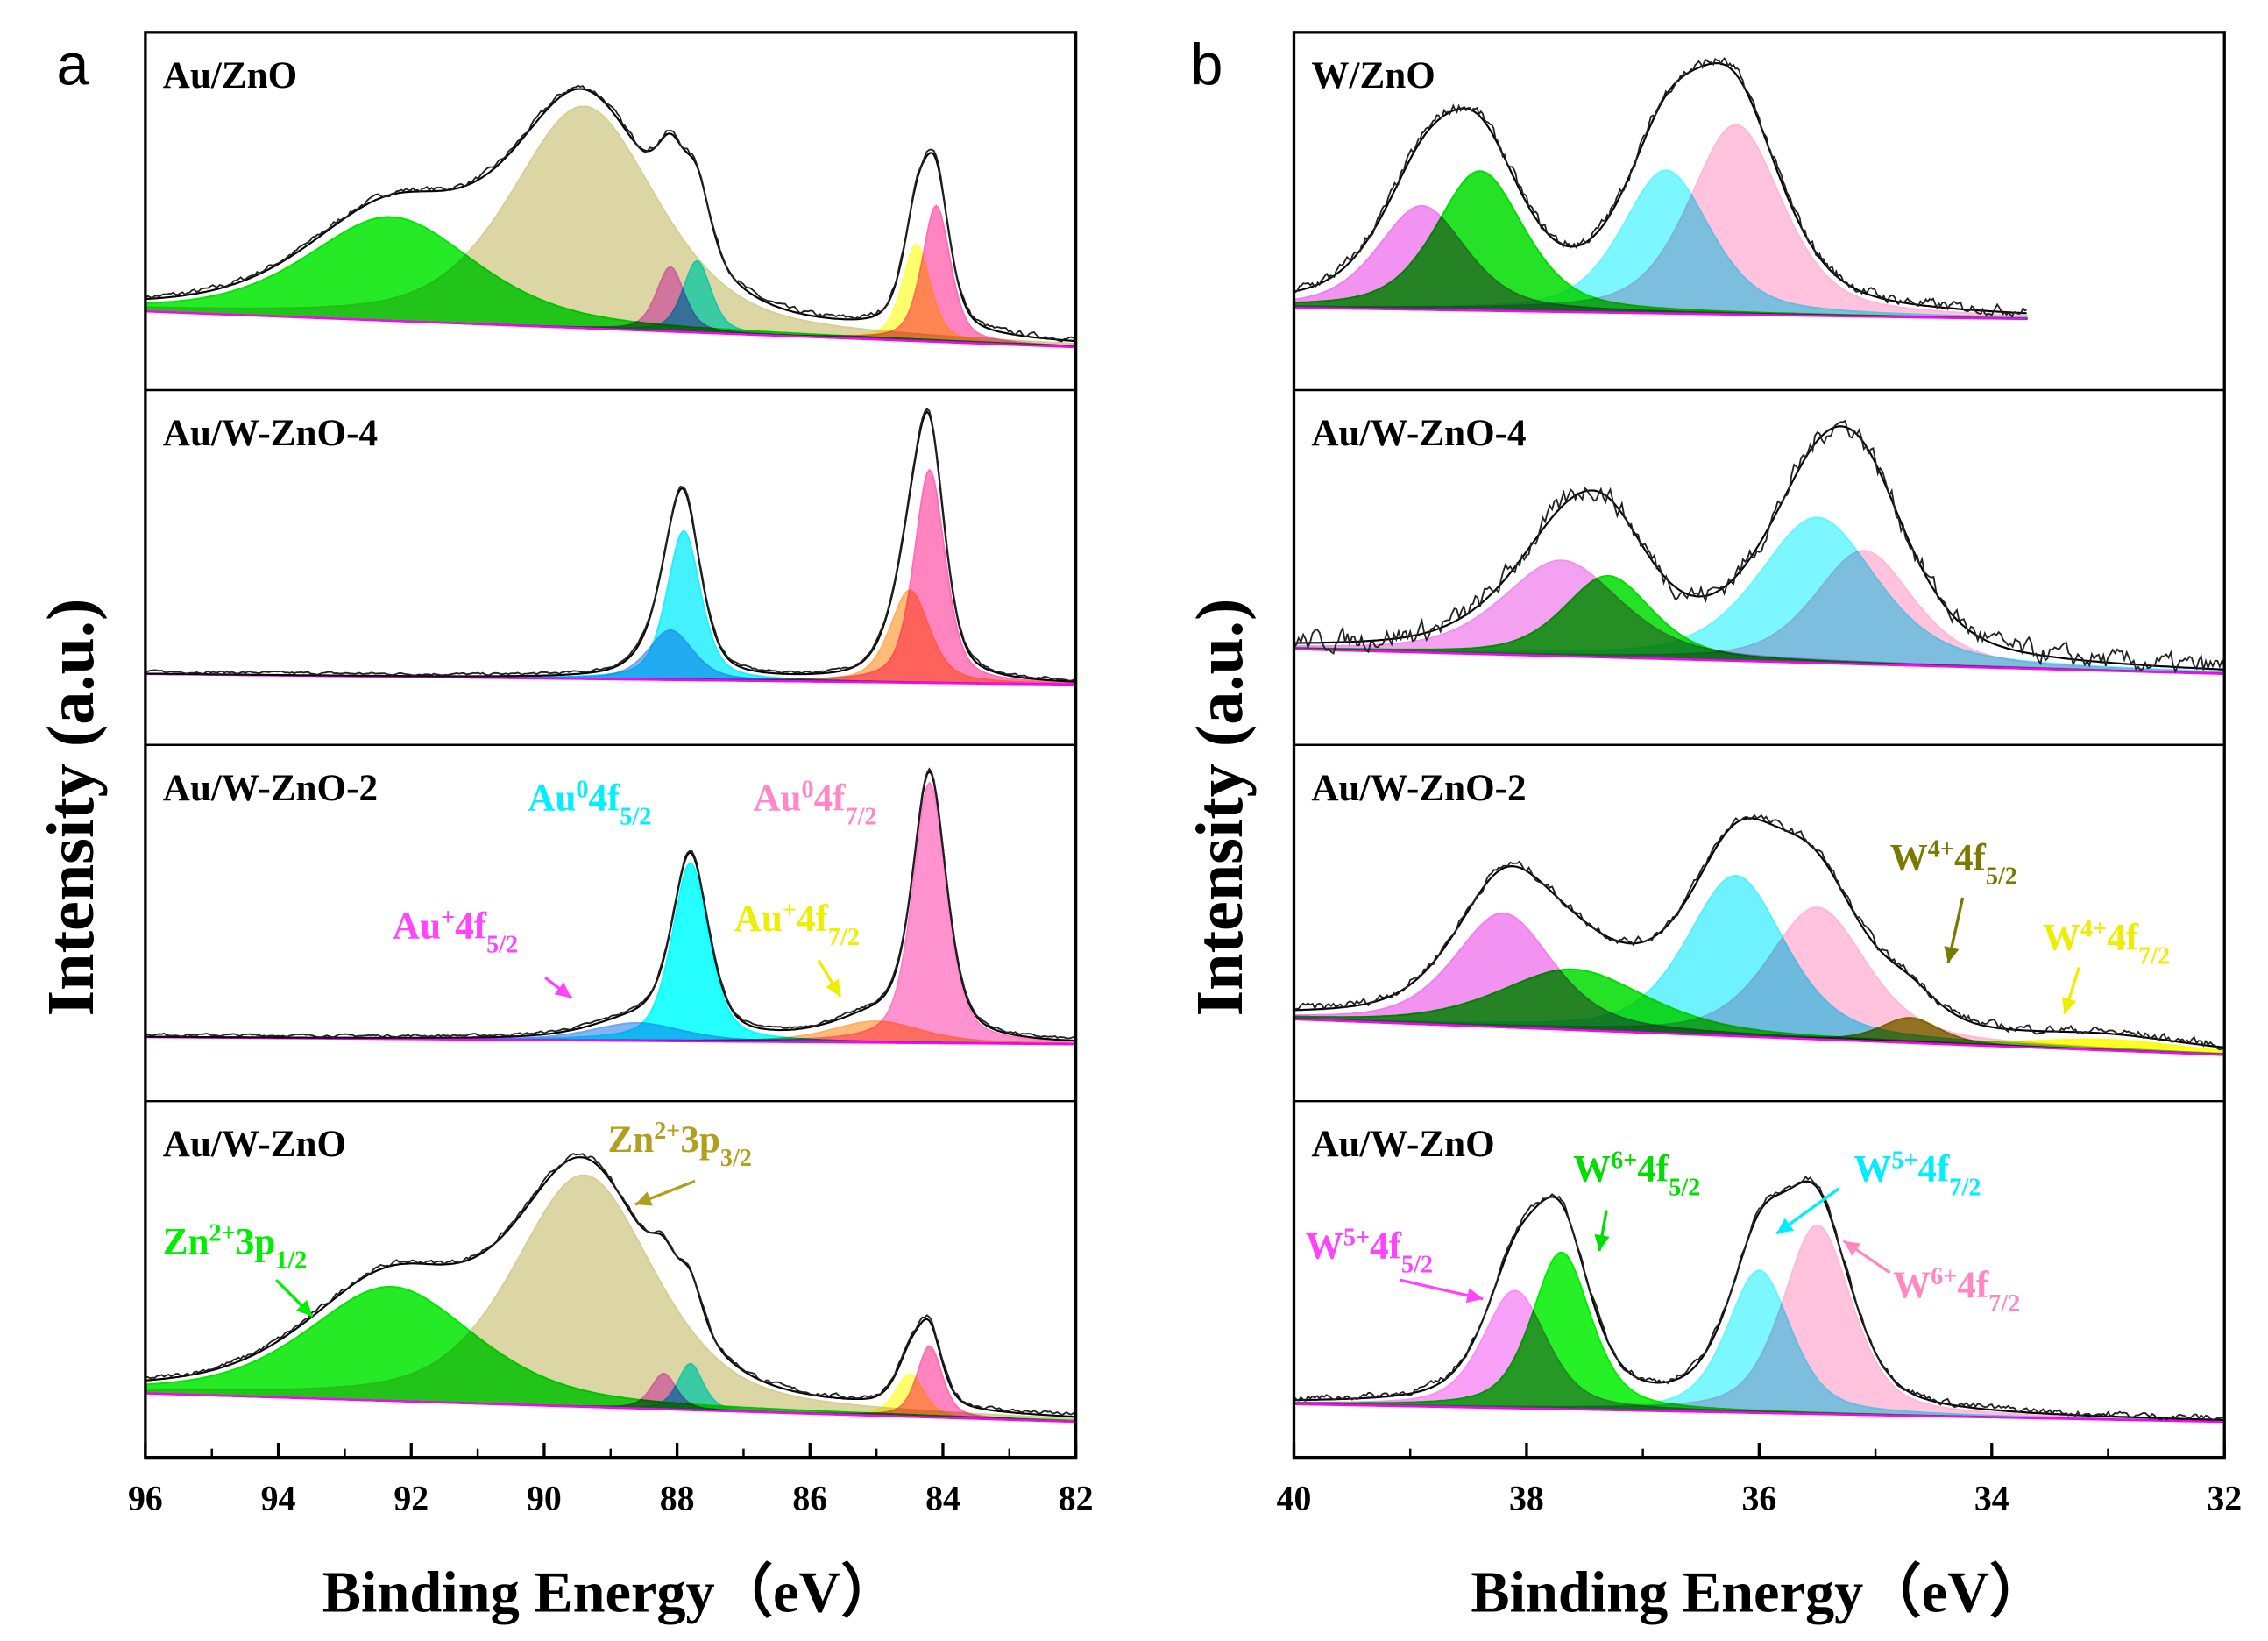  Describe the element at coordinates (942, 1498) in the screenshot. I see `x-tick-label: 84` at that location.